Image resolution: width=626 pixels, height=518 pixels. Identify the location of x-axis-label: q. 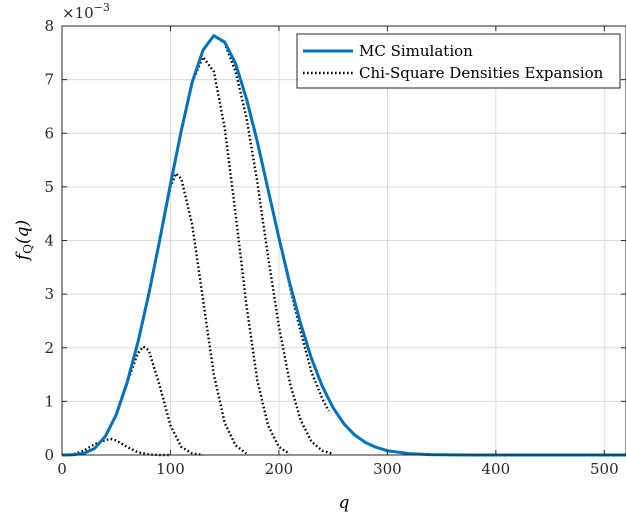
(344, 503).